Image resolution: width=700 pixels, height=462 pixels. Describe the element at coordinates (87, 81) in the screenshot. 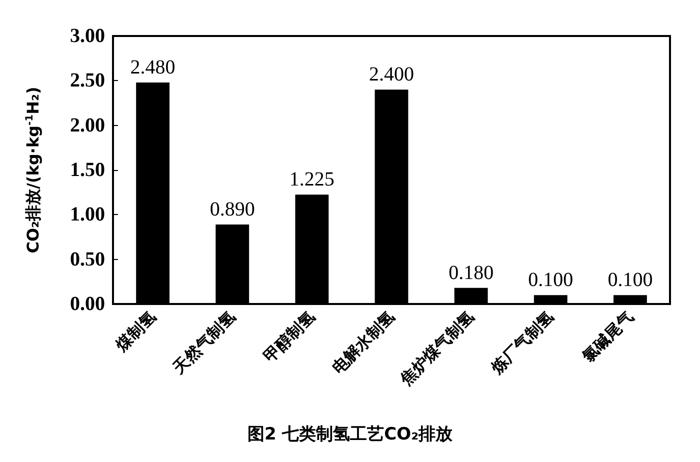

I see `y-tick-label: 2.50` at that location.